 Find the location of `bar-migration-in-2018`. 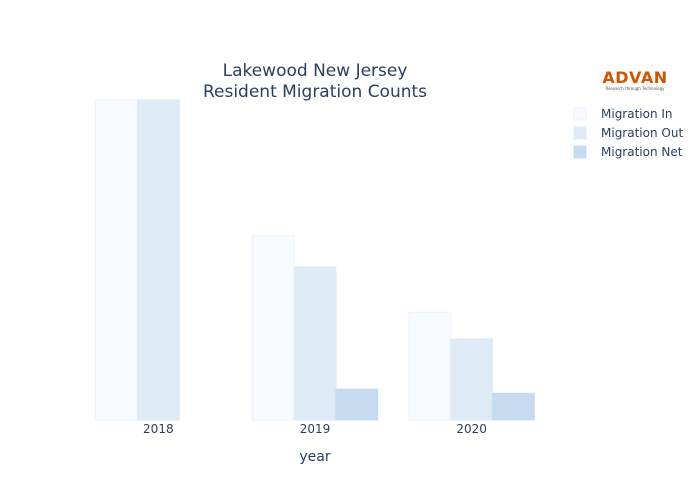

bar-migration-in-2018 is located at coordinates (116, 260).